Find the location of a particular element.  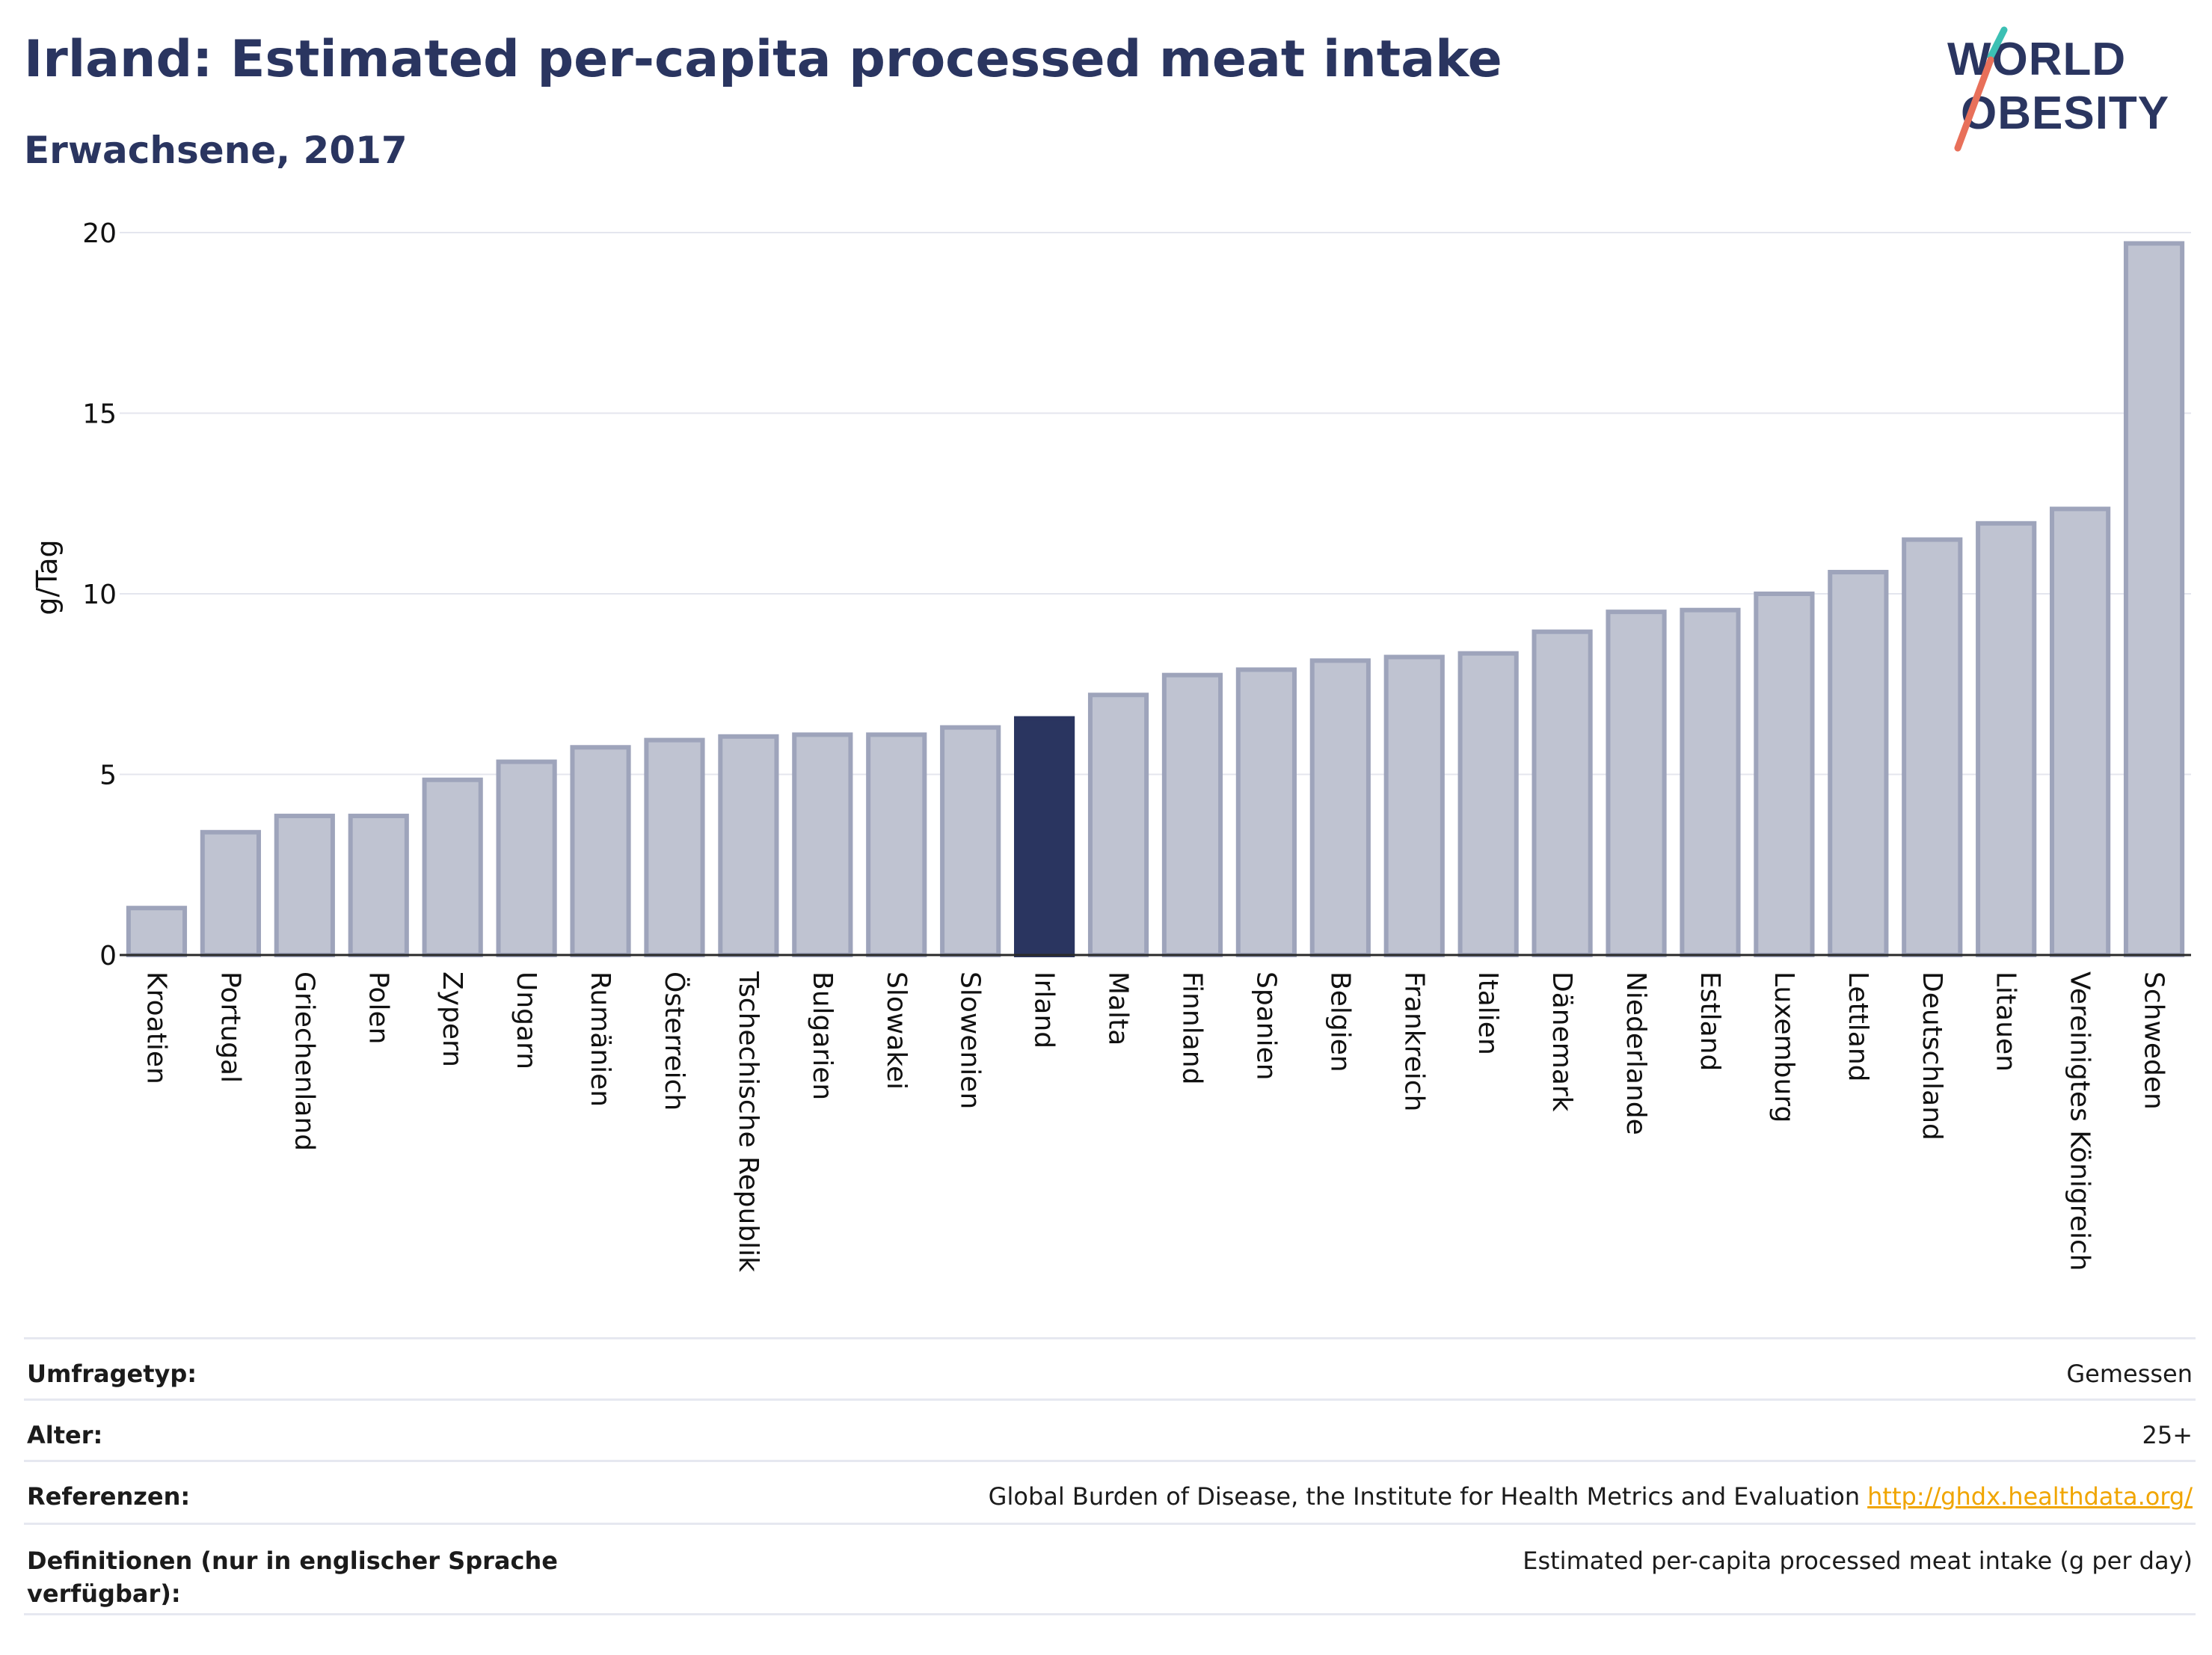

meta-label: Umfragetyp: is located at coordinates (112, 1374).